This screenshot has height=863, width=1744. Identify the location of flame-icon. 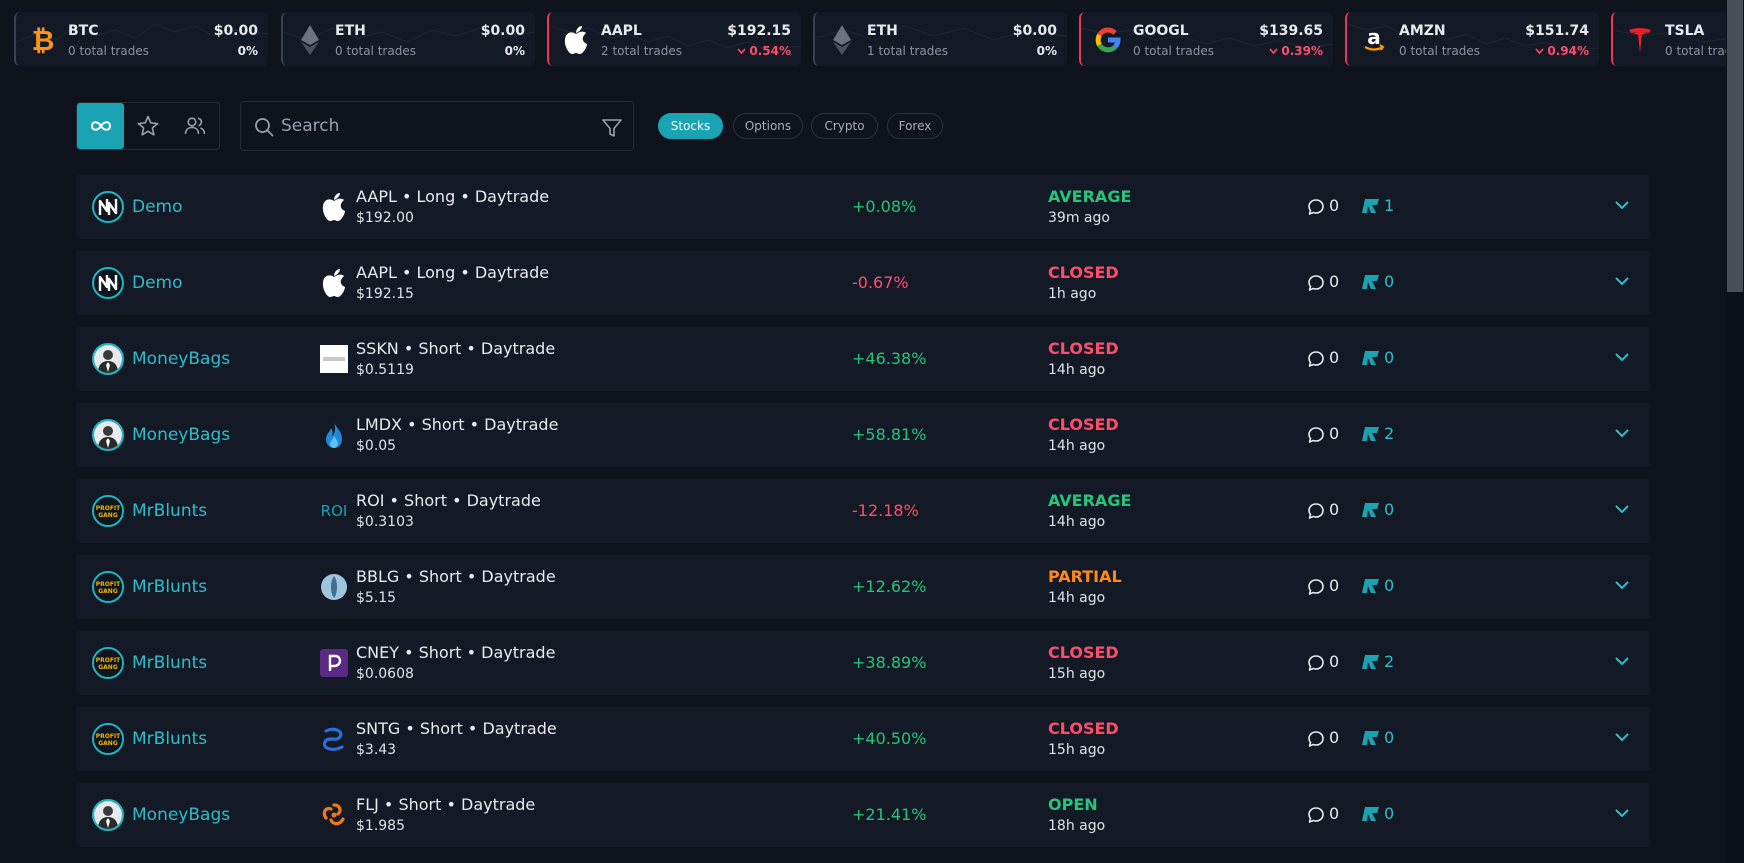
(334, 435).